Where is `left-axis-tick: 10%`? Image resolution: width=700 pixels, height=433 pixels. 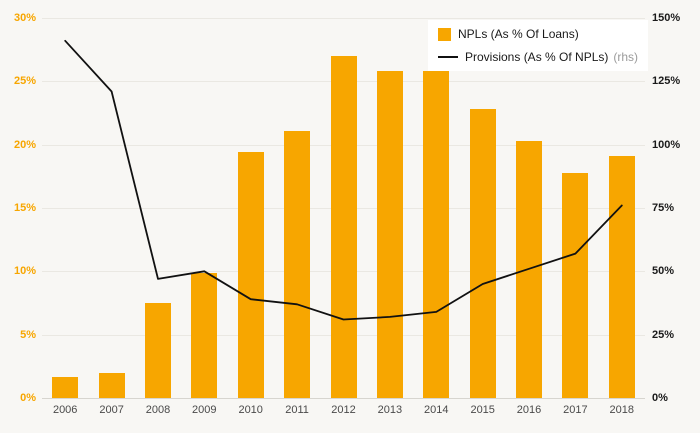
left-axis-tick: 10% is located at coordinates (24, 271).